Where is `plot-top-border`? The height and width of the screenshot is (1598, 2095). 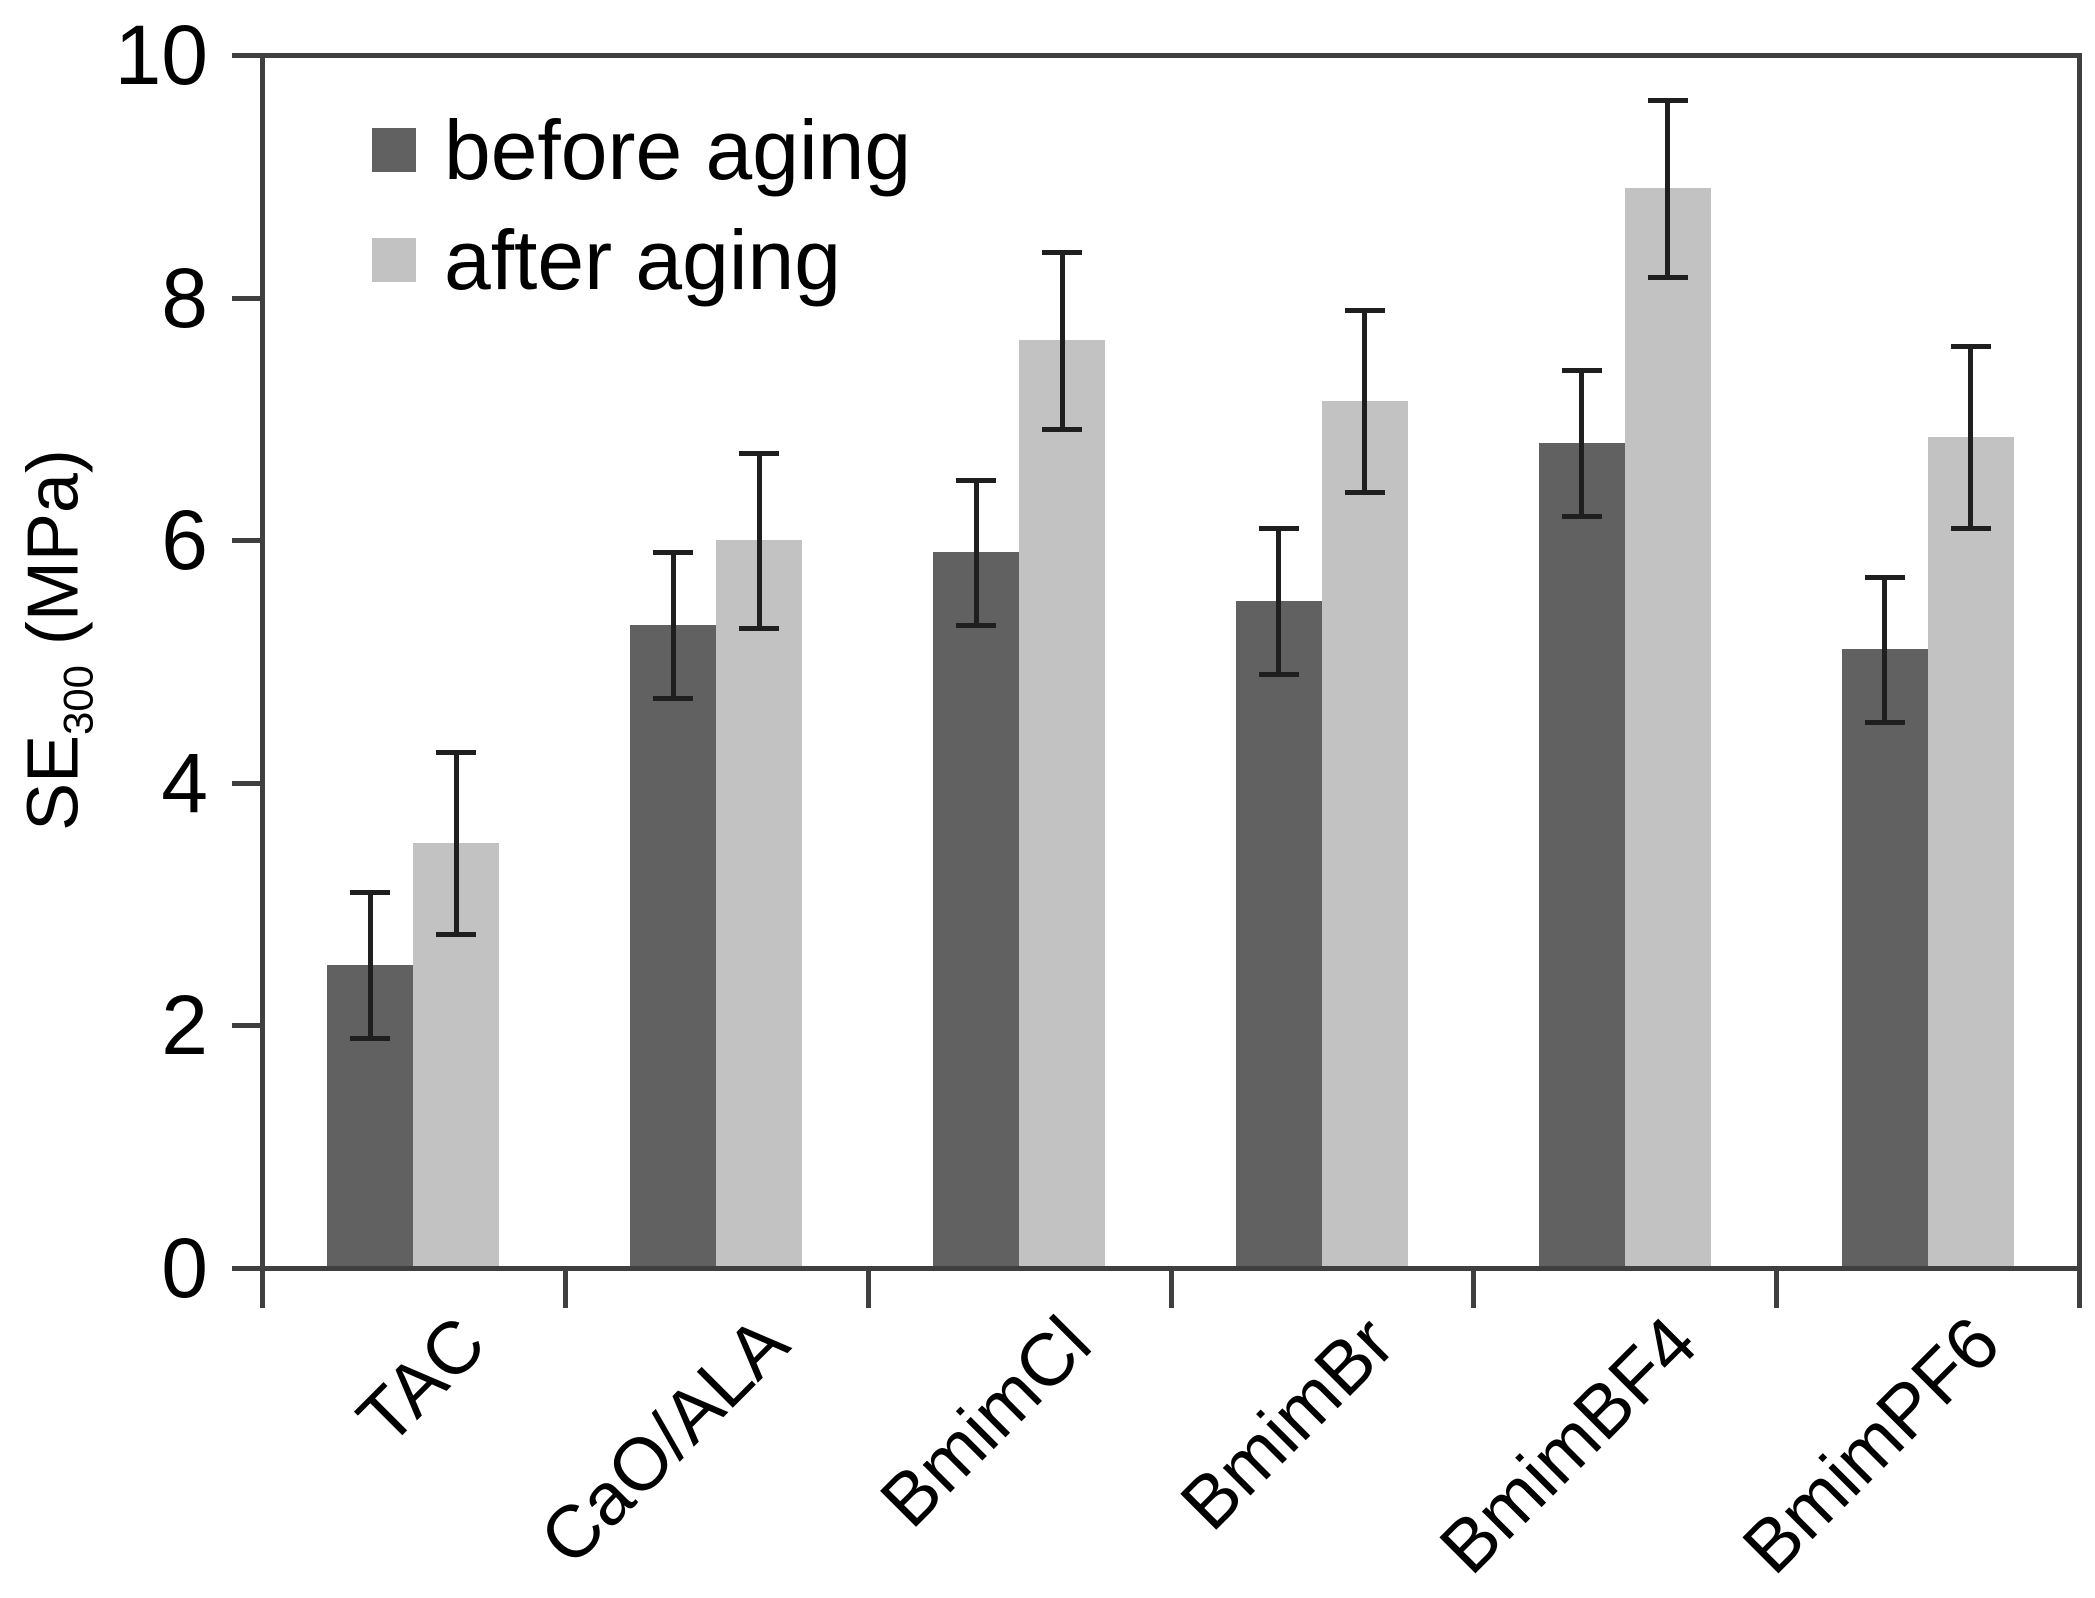 plot-top-border is located at coordinates (1170, 55).